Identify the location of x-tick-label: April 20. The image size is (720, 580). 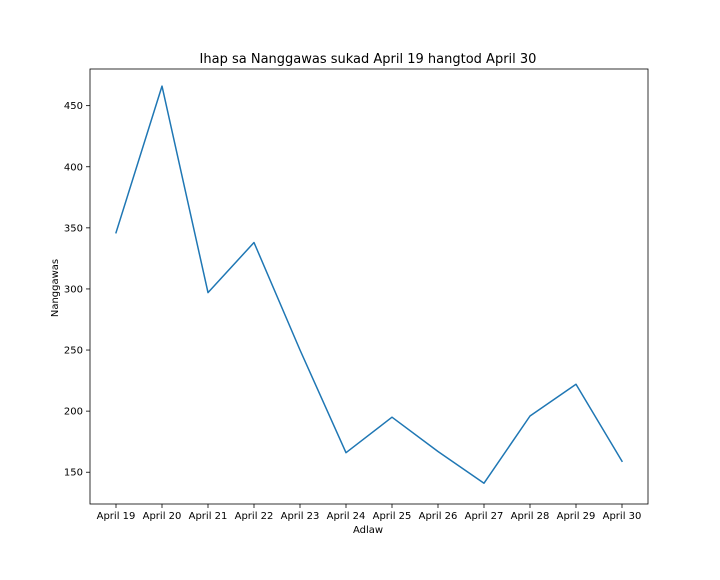
(162, 516).